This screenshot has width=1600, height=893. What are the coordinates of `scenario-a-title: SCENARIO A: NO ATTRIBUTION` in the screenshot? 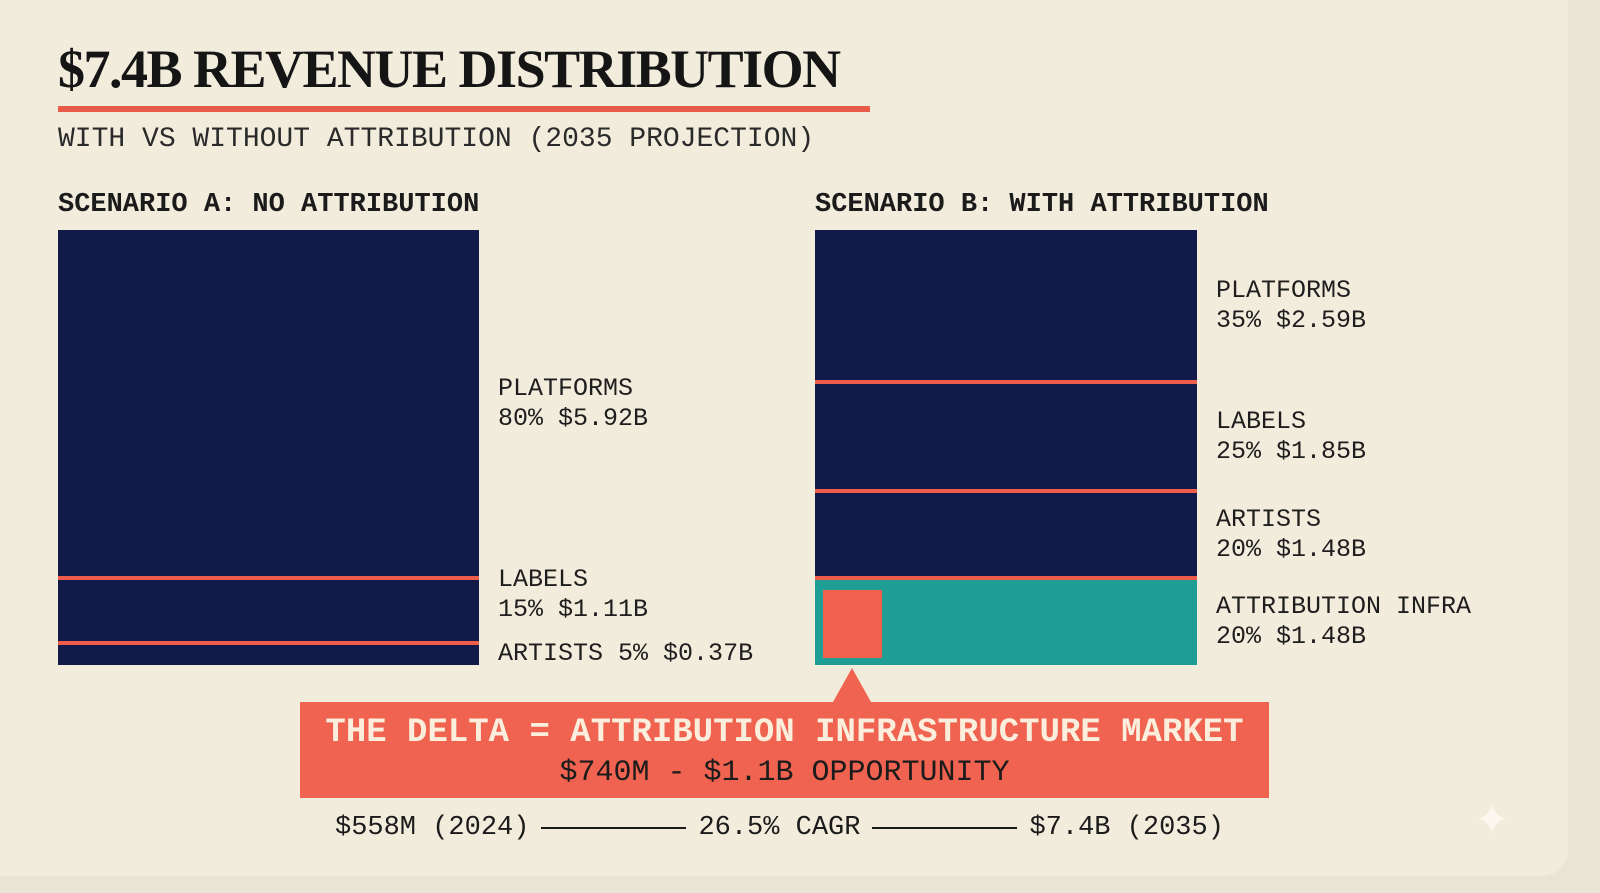 It's located at (269, 205).